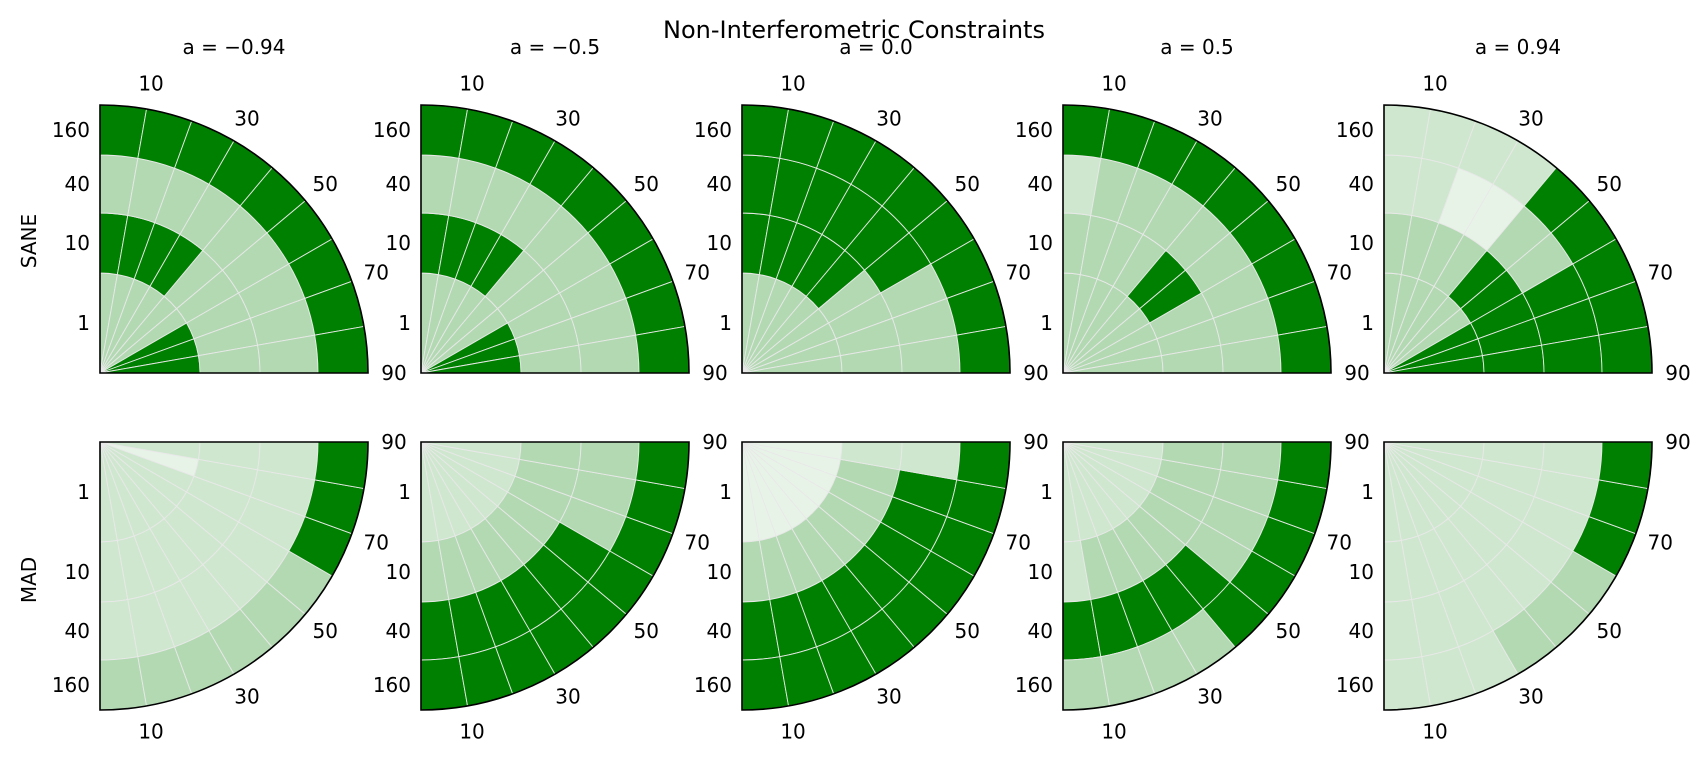 This screenshot has height=764, width=1708. What do you see at coordinates (233, 47) in the screenshot?
I see `column-title: a = −0.94` at bounding box center [233, 47].